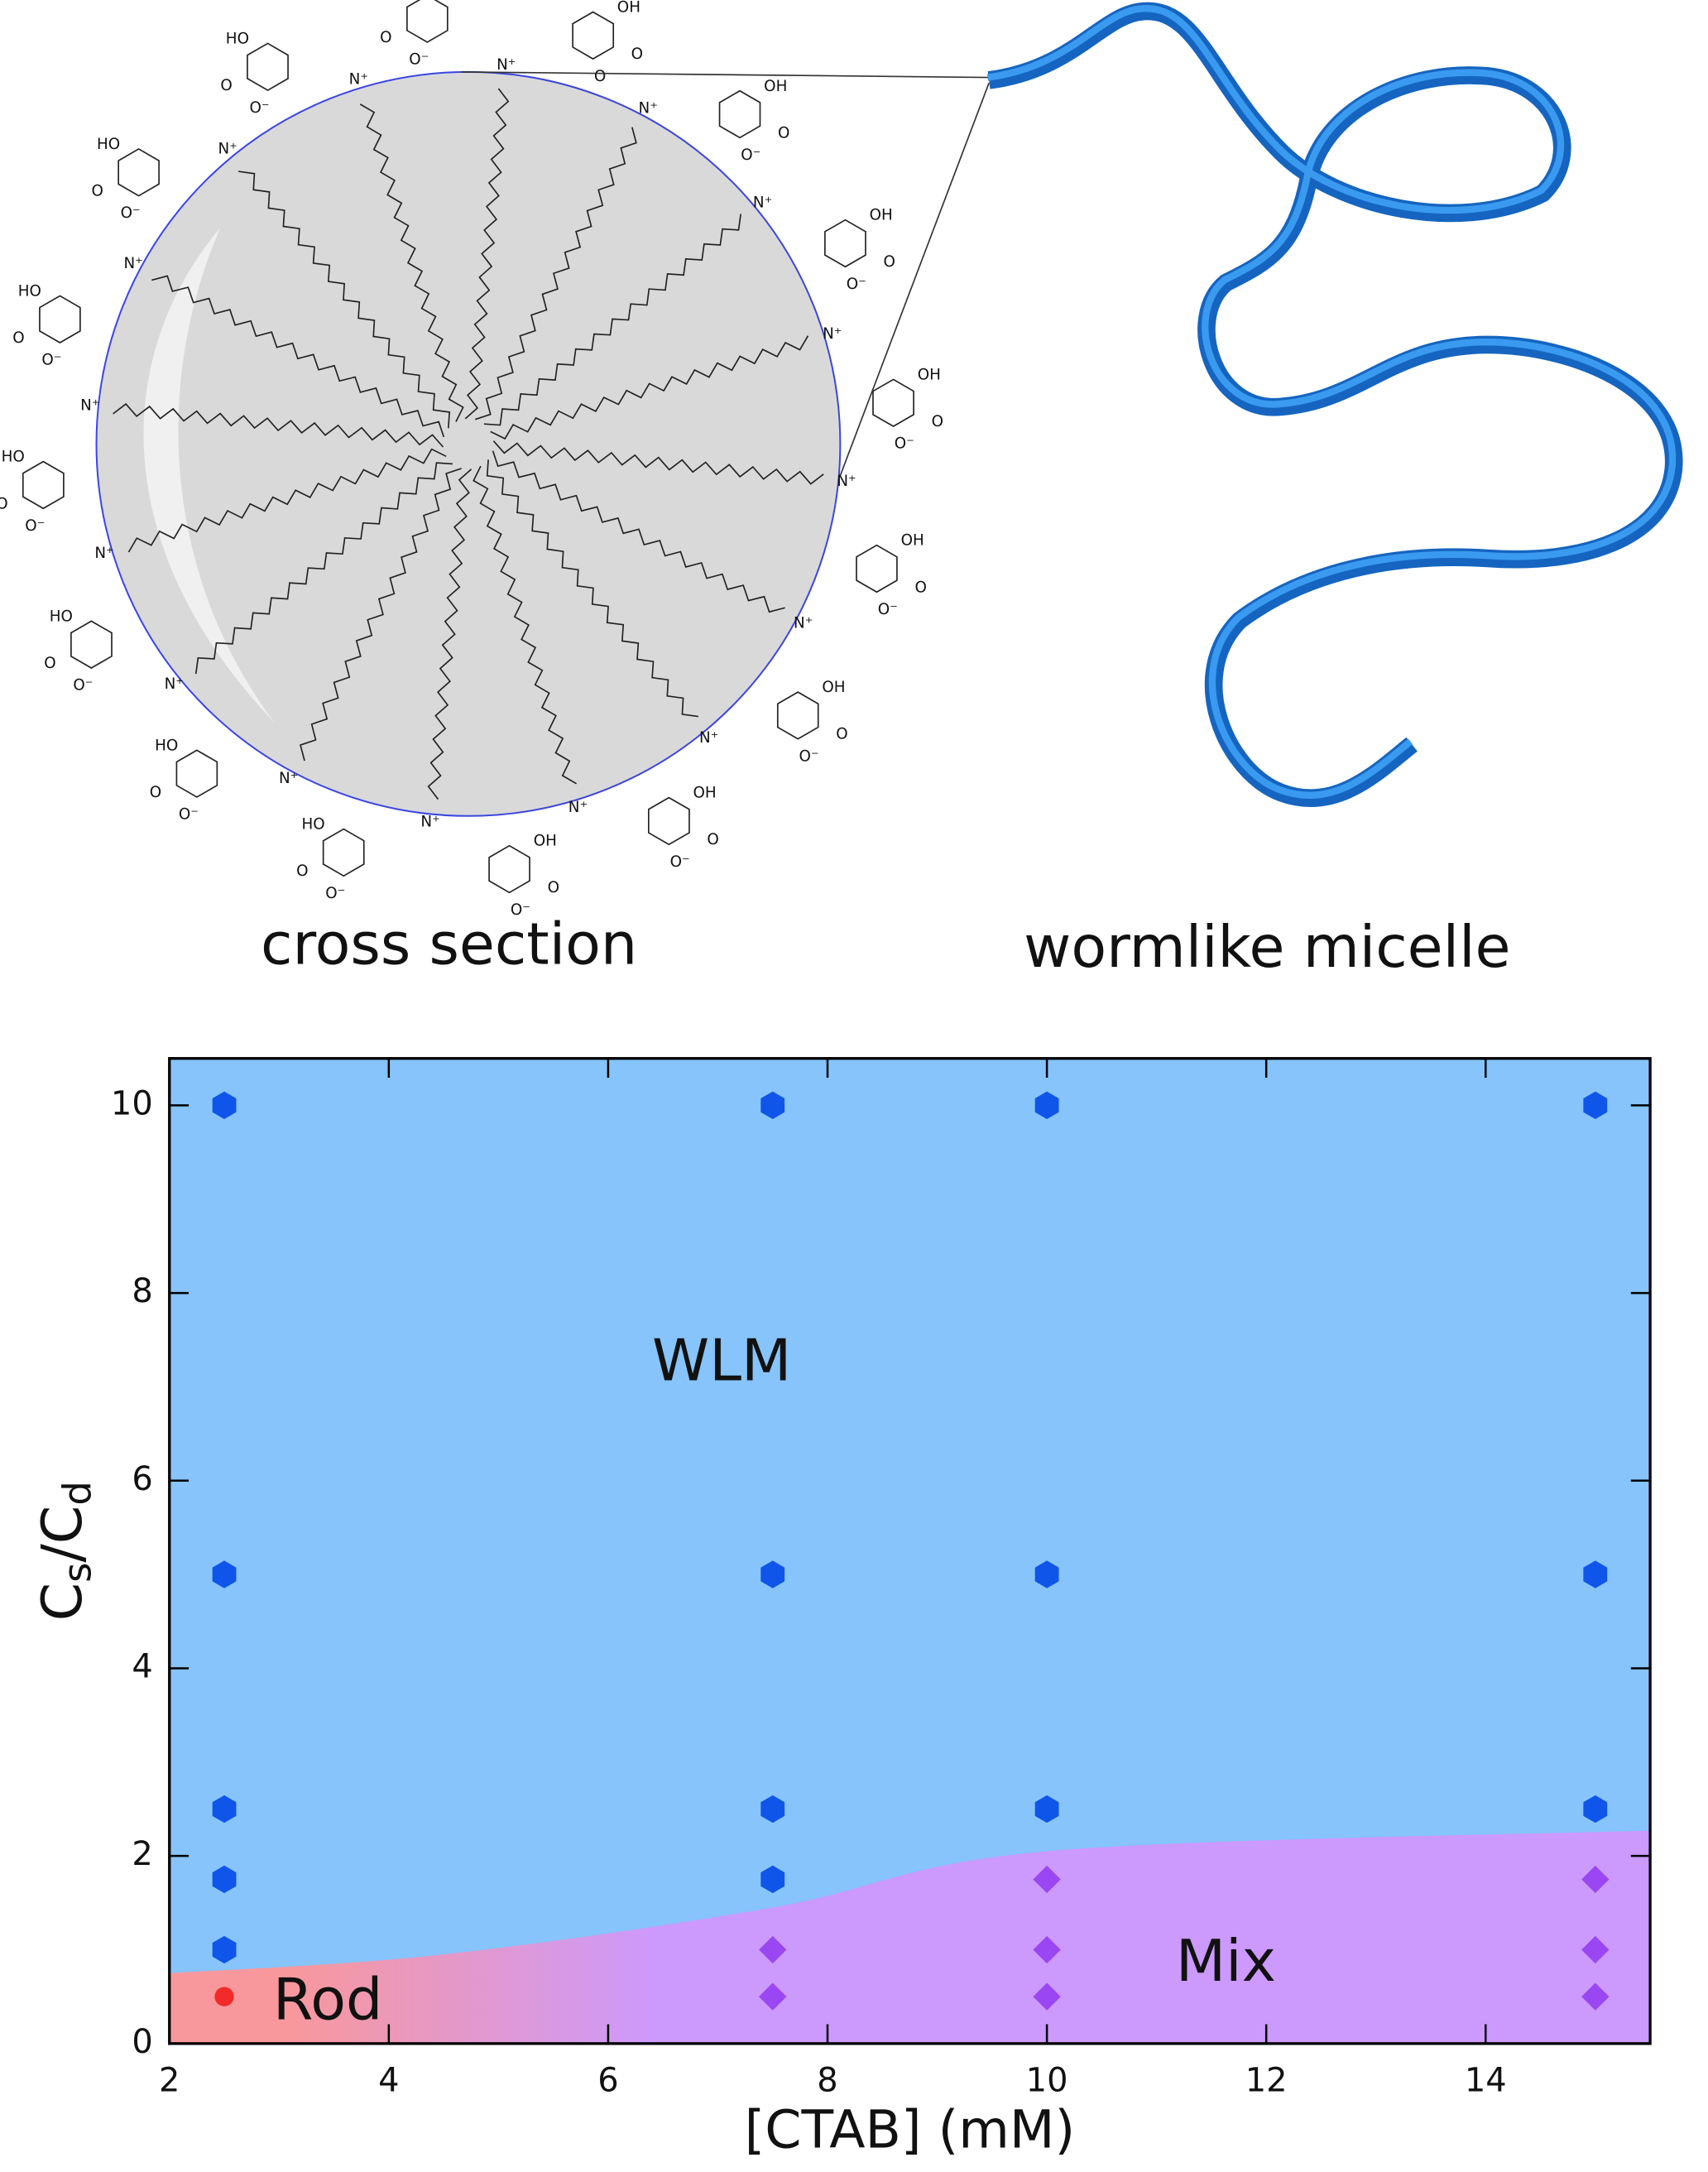  I want to click on caption: wormlike micelle, so click(1267, 947).